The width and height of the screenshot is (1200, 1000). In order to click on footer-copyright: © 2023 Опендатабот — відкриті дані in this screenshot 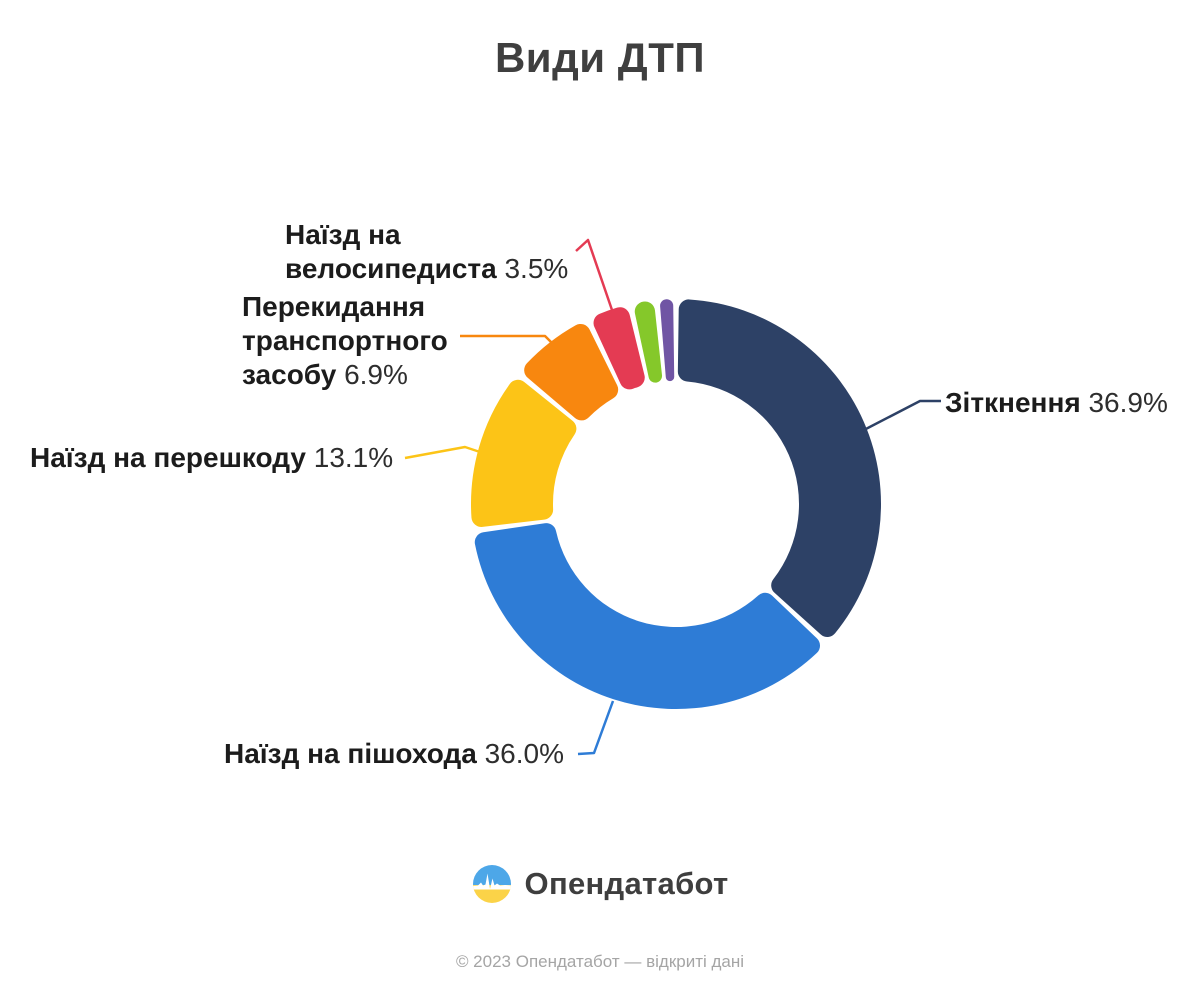, I will do `click(600, 961)`.